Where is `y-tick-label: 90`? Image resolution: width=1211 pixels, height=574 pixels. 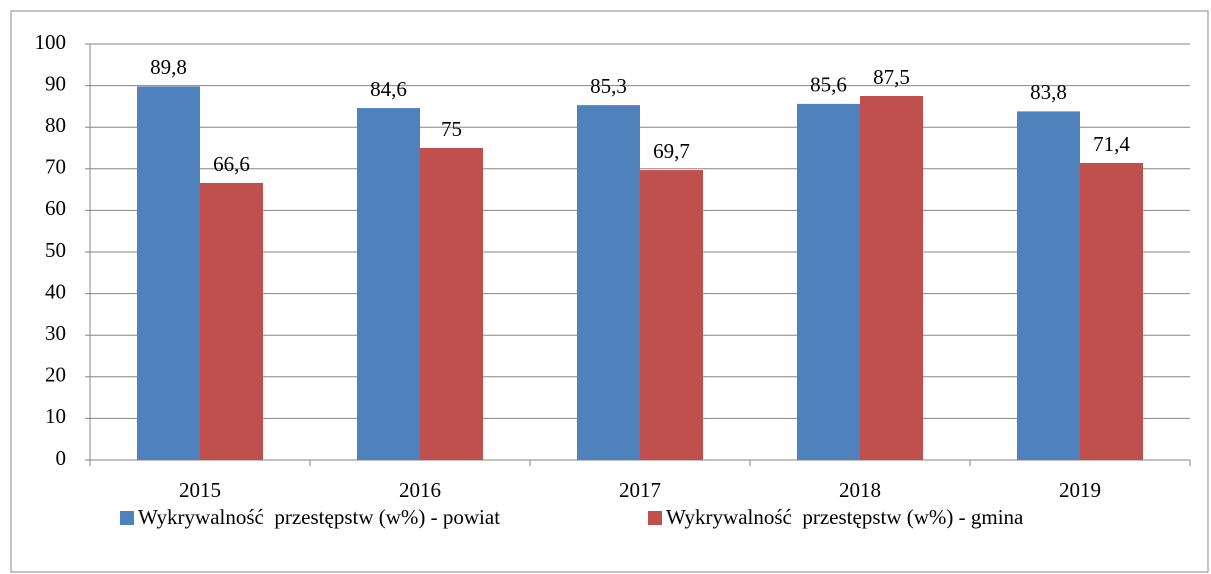
y-tick-label: 90 is located at coordinates (55, 83).